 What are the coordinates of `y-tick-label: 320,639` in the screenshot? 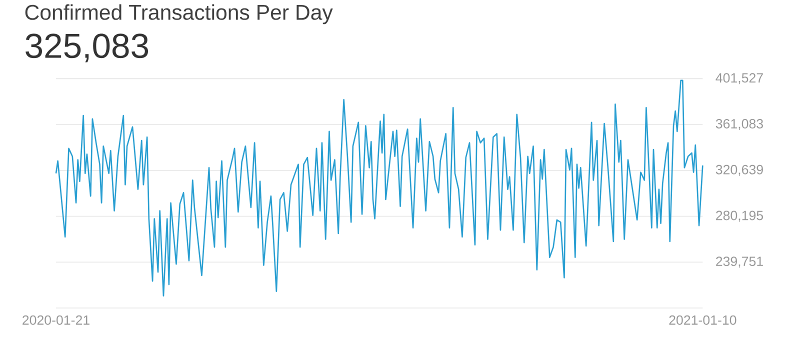 It's located at (739, 170).